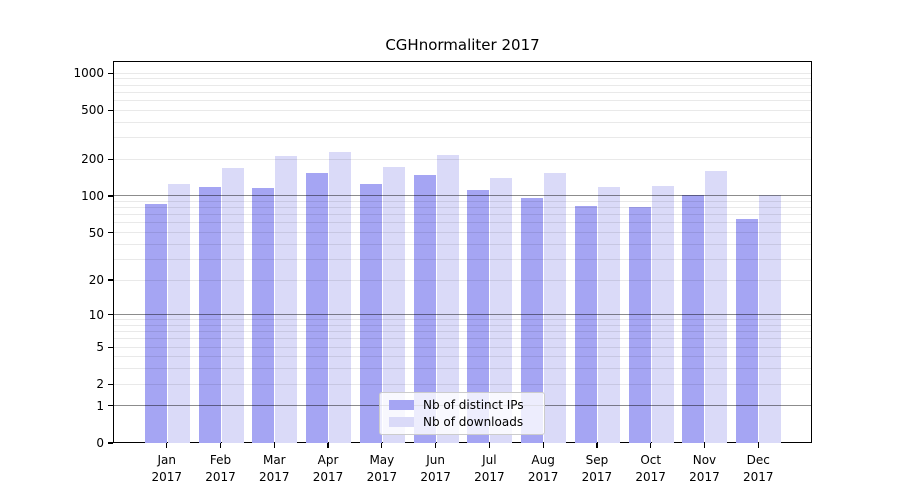 The image size is (900, 500). Describe the element at coordinates (382, 445) in the screenshot. I see `x-tick-mark-may` at that location.